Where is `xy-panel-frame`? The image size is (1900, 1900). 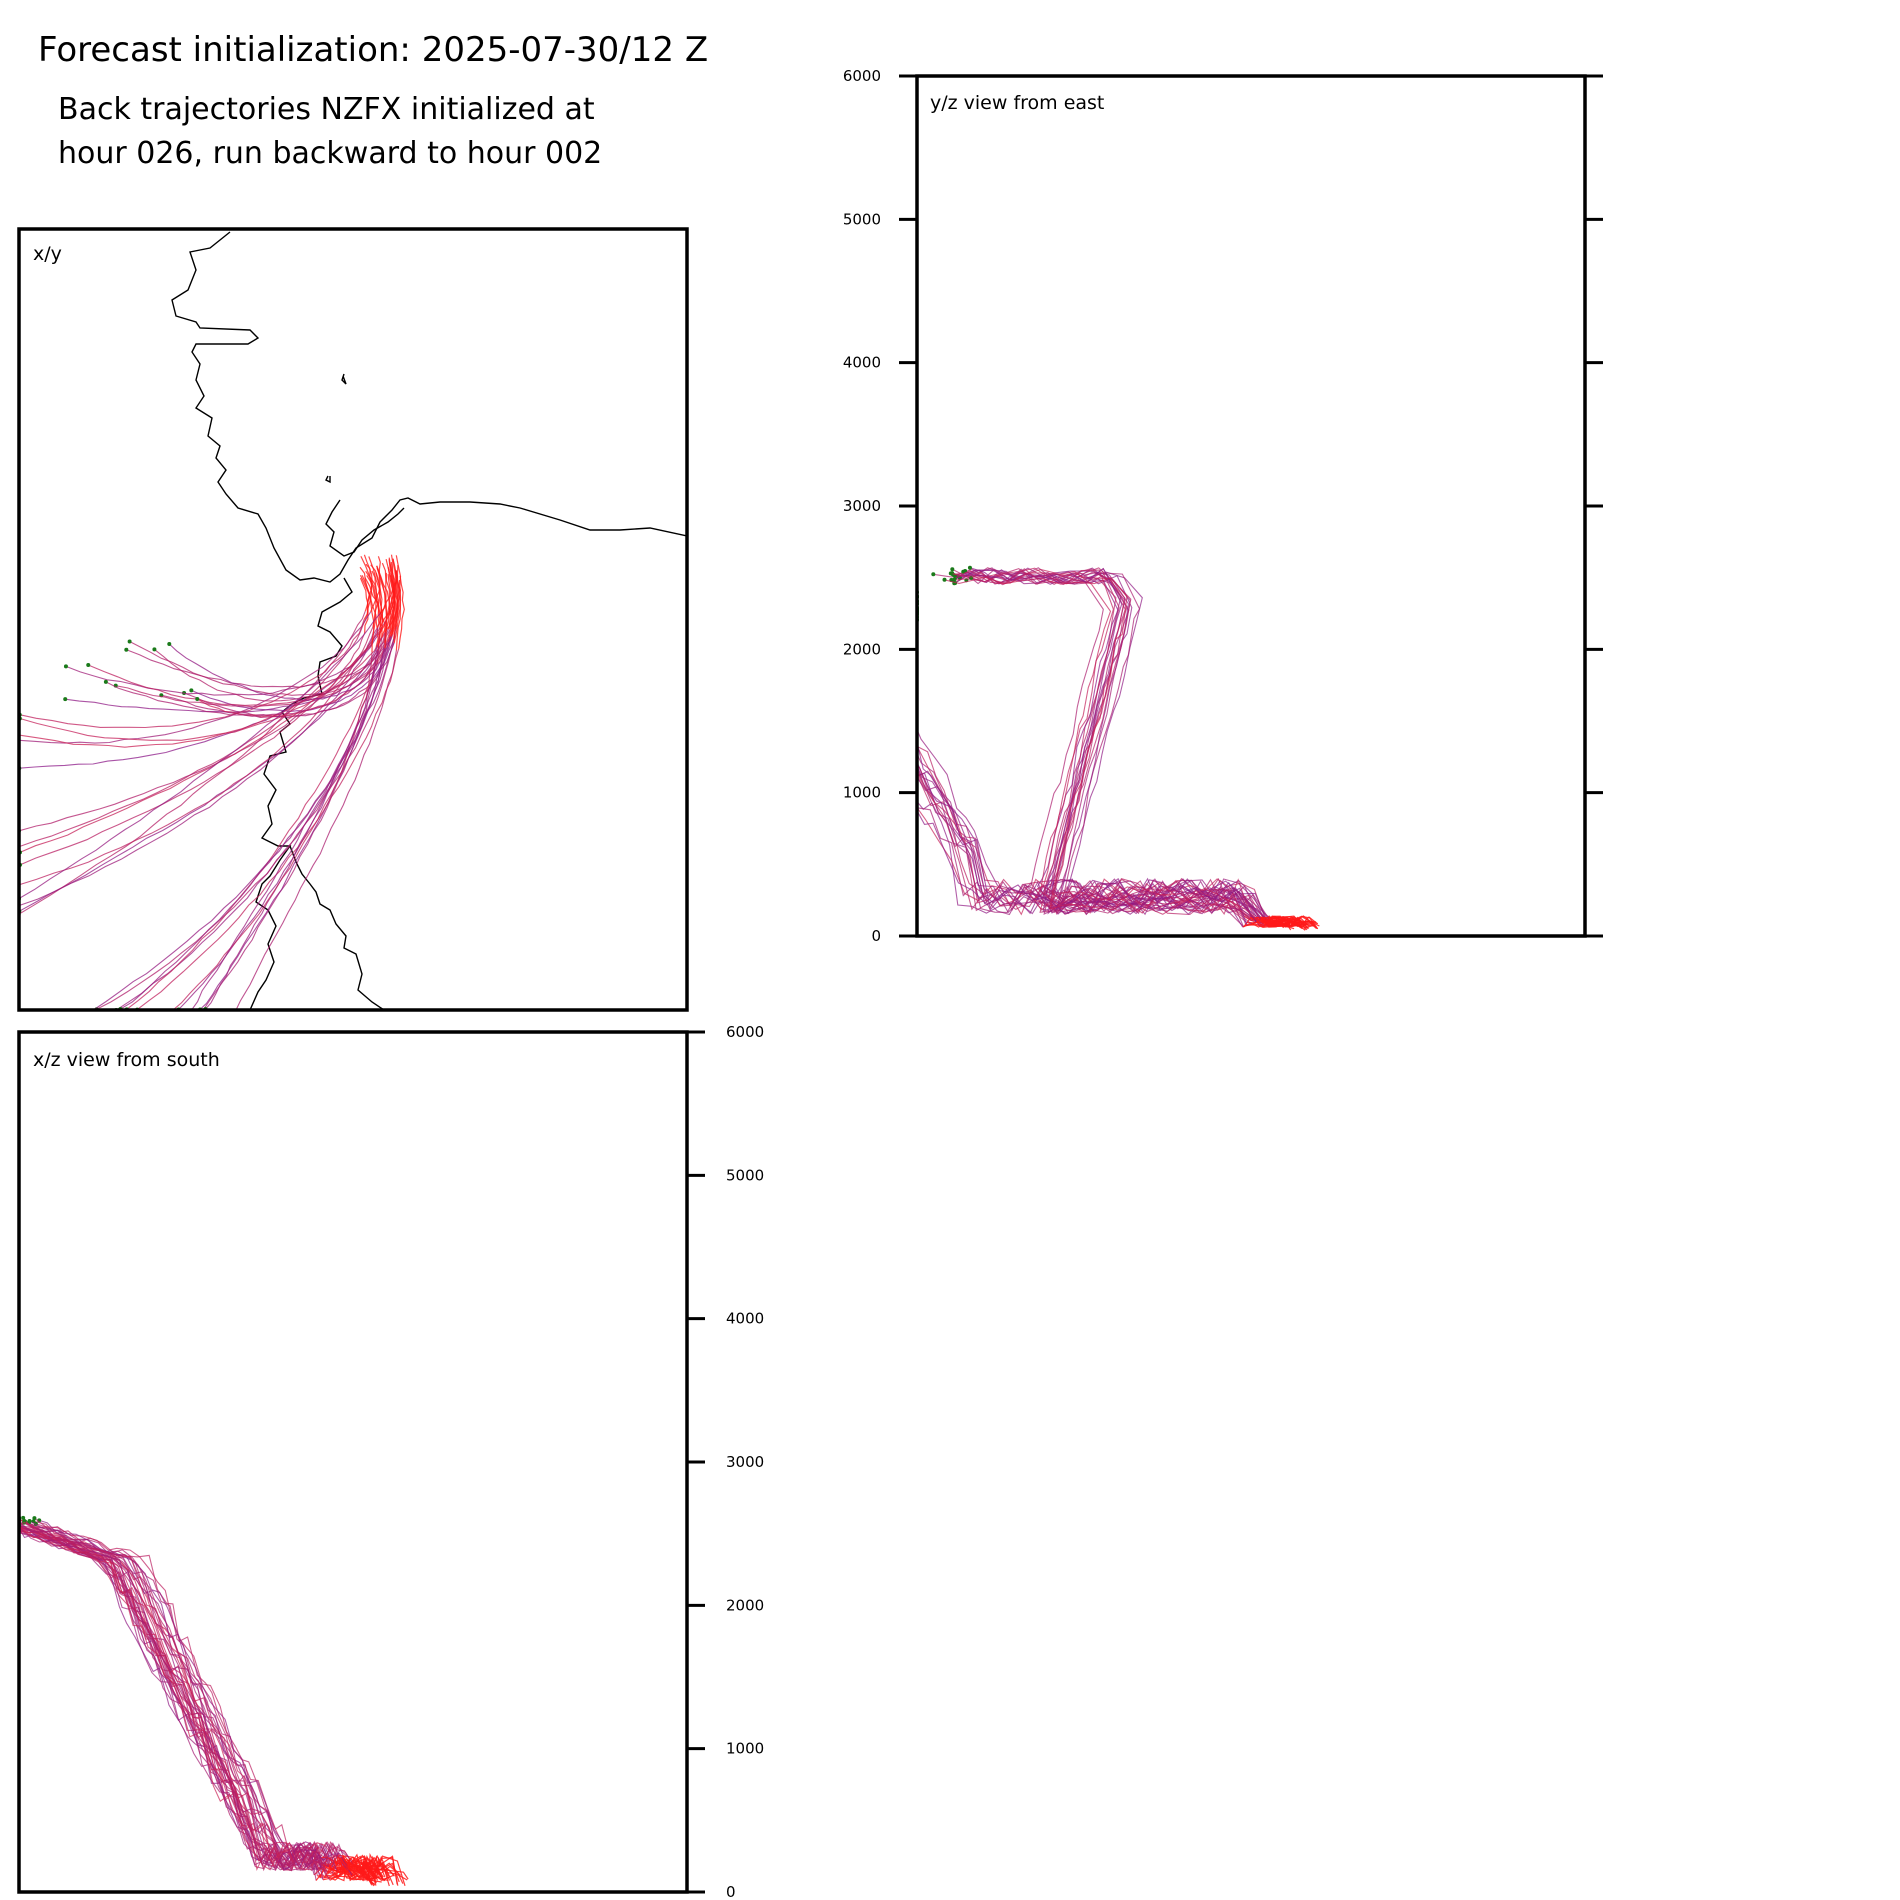
xy-panel-frame is located at coordinates (353, 619).